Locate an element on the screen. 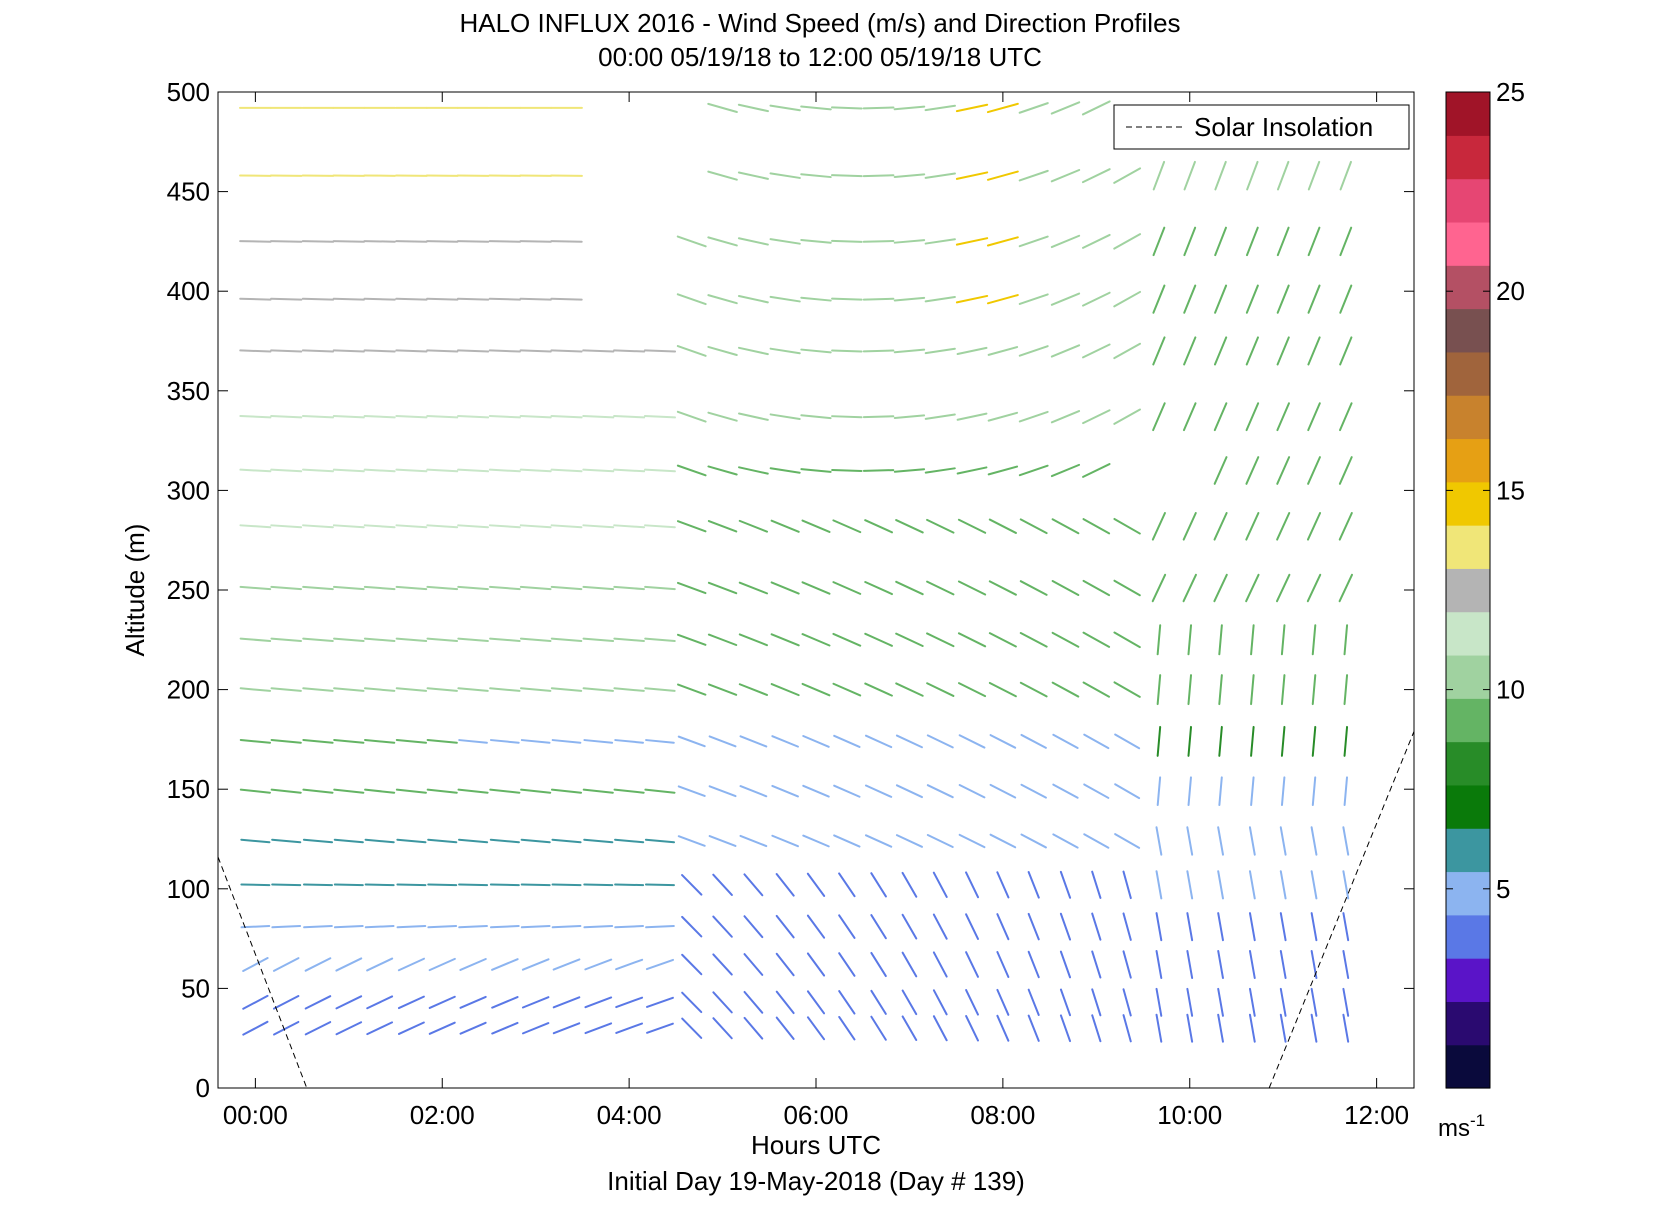  colorbar-tick-label: 25 is located at coordinates (1510, 92).